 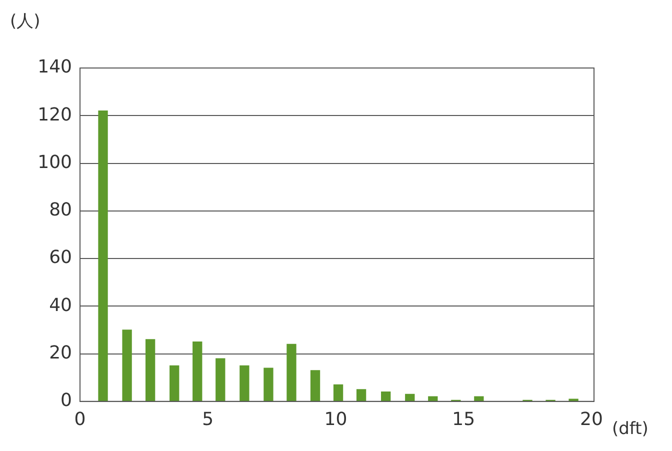 What do you see at coordinates (60, 305) in the screenshot?
I see `y-tick-label: 40` at bounding box center [60, 305].